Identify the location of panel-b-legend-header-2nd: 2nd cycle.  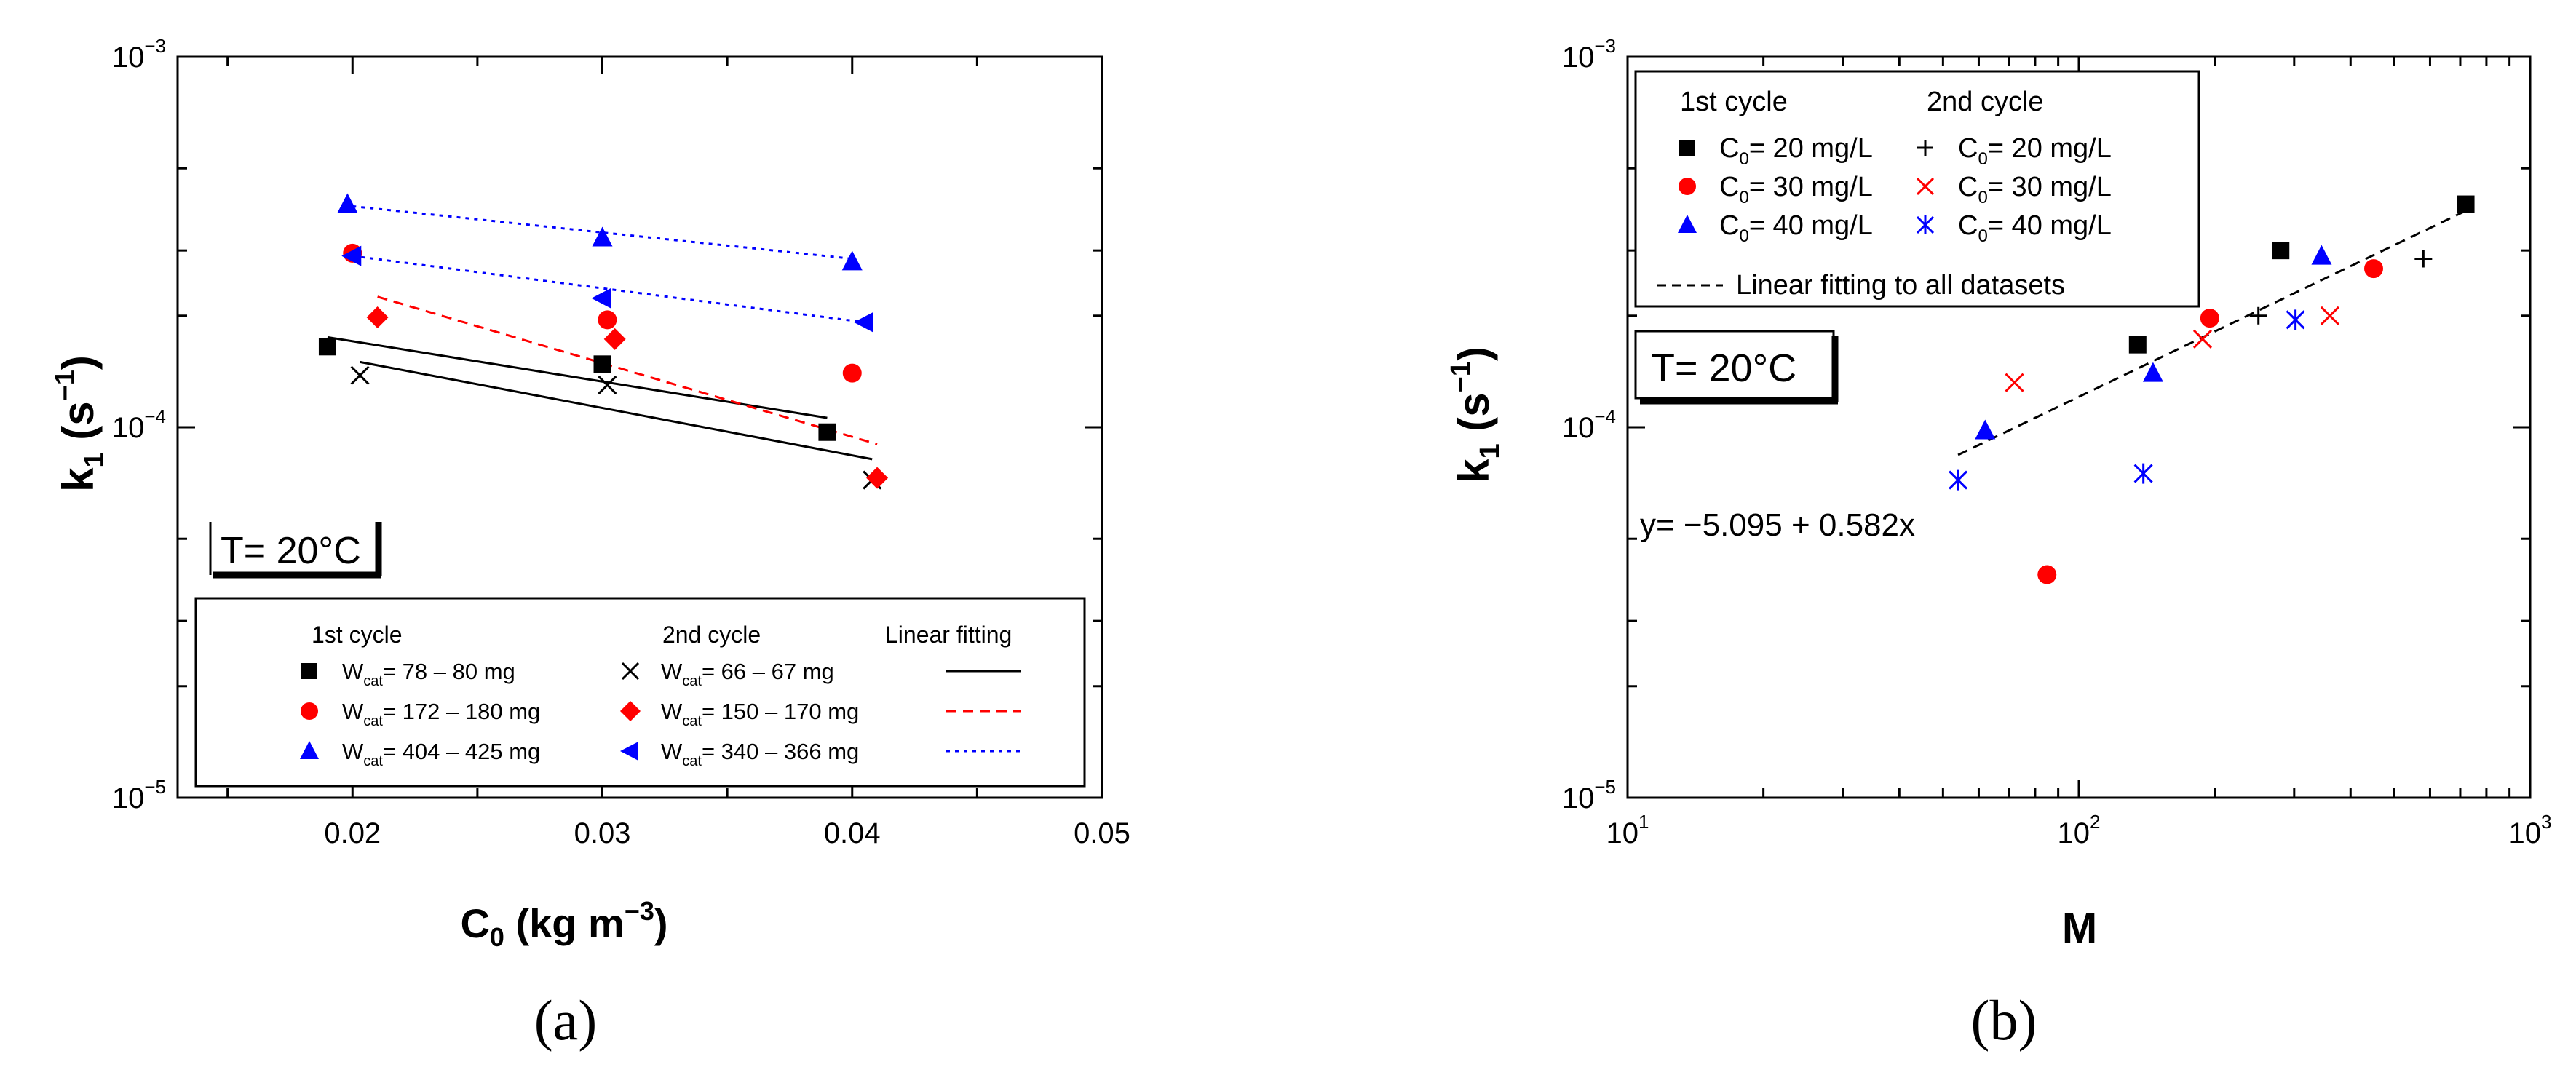
(1985, 102).